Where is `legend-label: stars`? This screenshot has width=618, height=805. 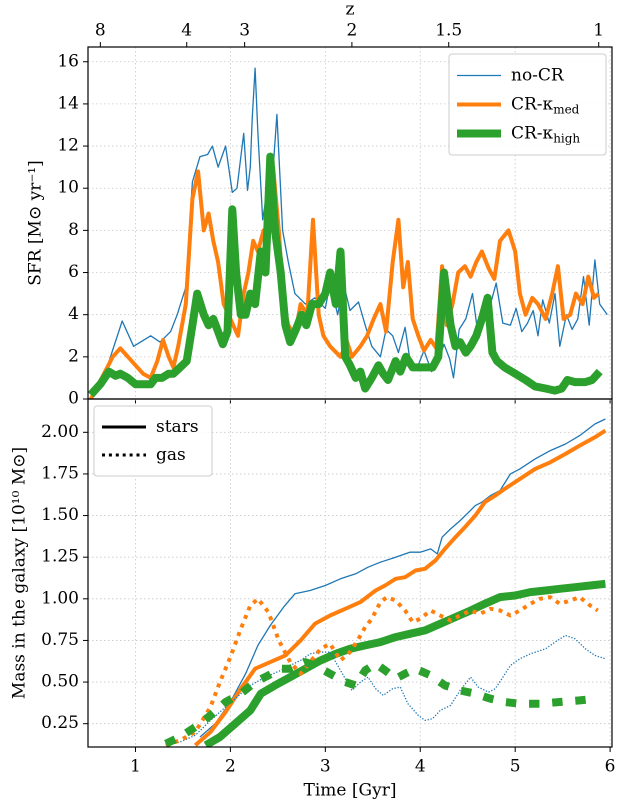
legend-label: stars is located at coordinates (177, 427).